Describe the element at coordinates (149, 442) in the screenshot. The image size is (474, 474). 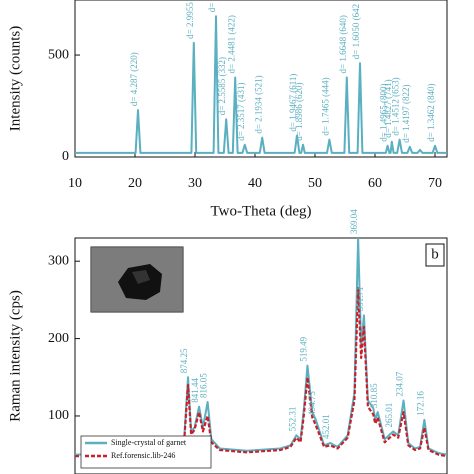
I see `legend-label: Single-crystal of garnet` at that location.